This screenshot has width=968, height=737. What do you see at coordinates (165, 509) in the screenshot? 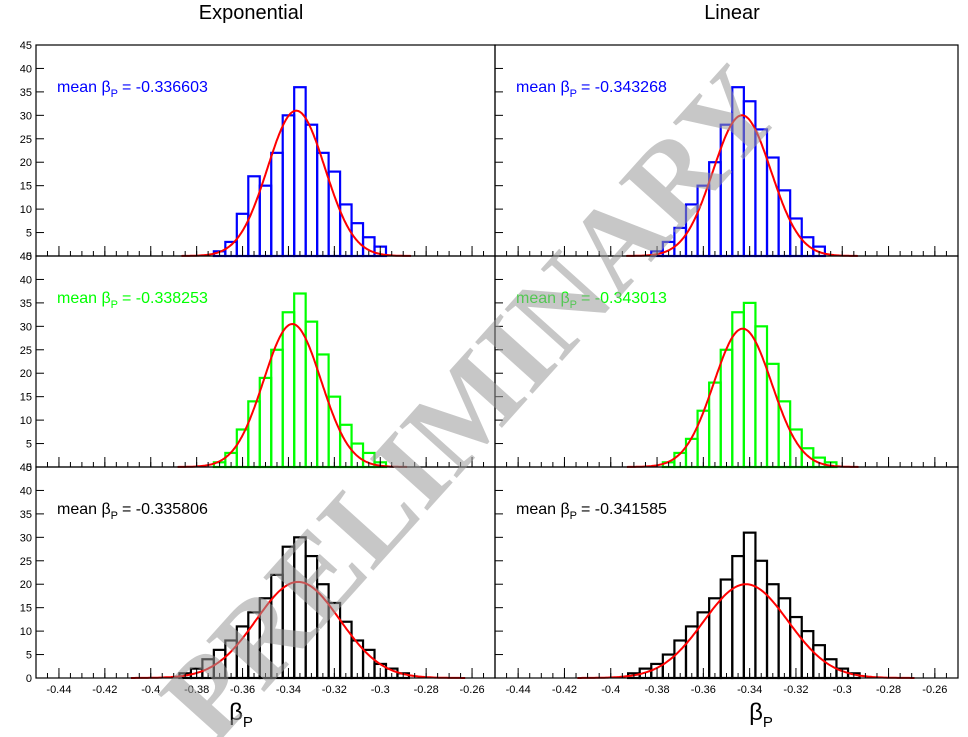
I see `mean-label-value: = -0.335806` at bounding box center [165, 509].